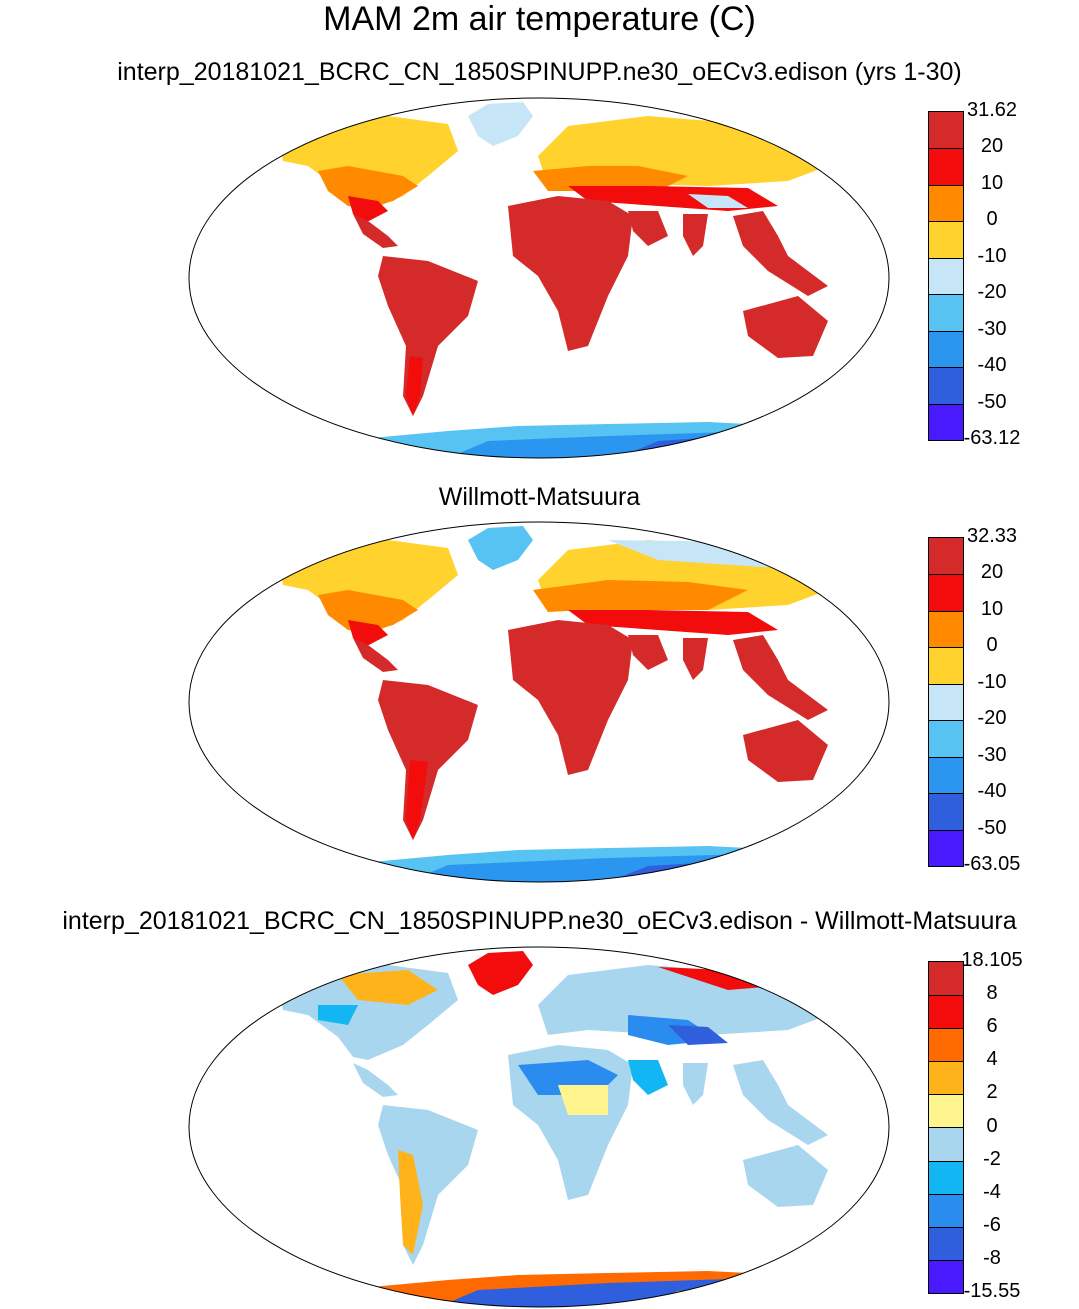 This screenshot has height=1309, width=1079. What do you see at coordinates (992, 1092) in the screenshot?
I see `colorbar-label: 2` at bounding box center [992, 1092].